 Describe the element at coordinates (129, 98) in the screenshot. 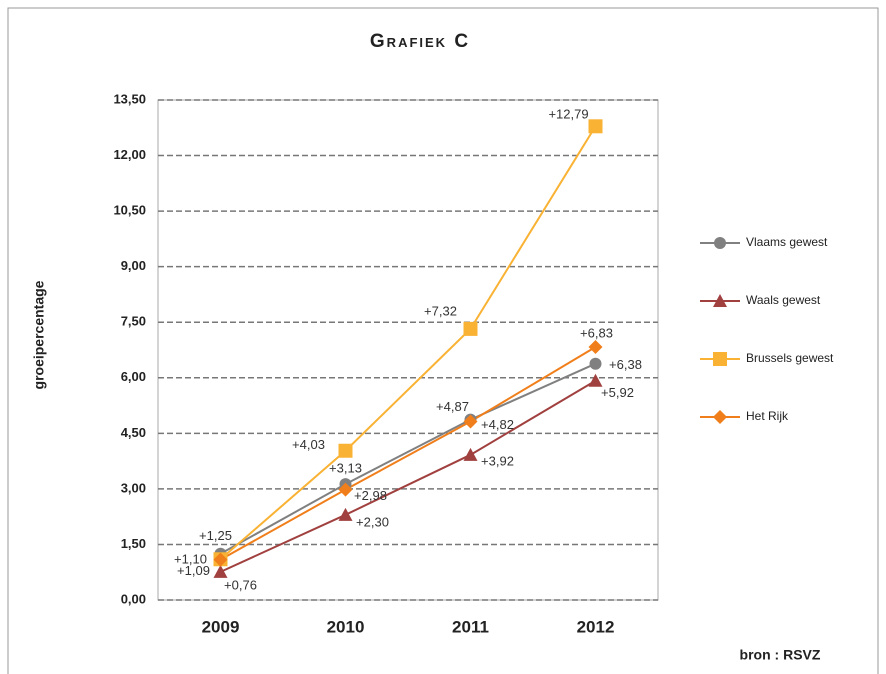

I see `y-tick-label: 13,50` at that location.